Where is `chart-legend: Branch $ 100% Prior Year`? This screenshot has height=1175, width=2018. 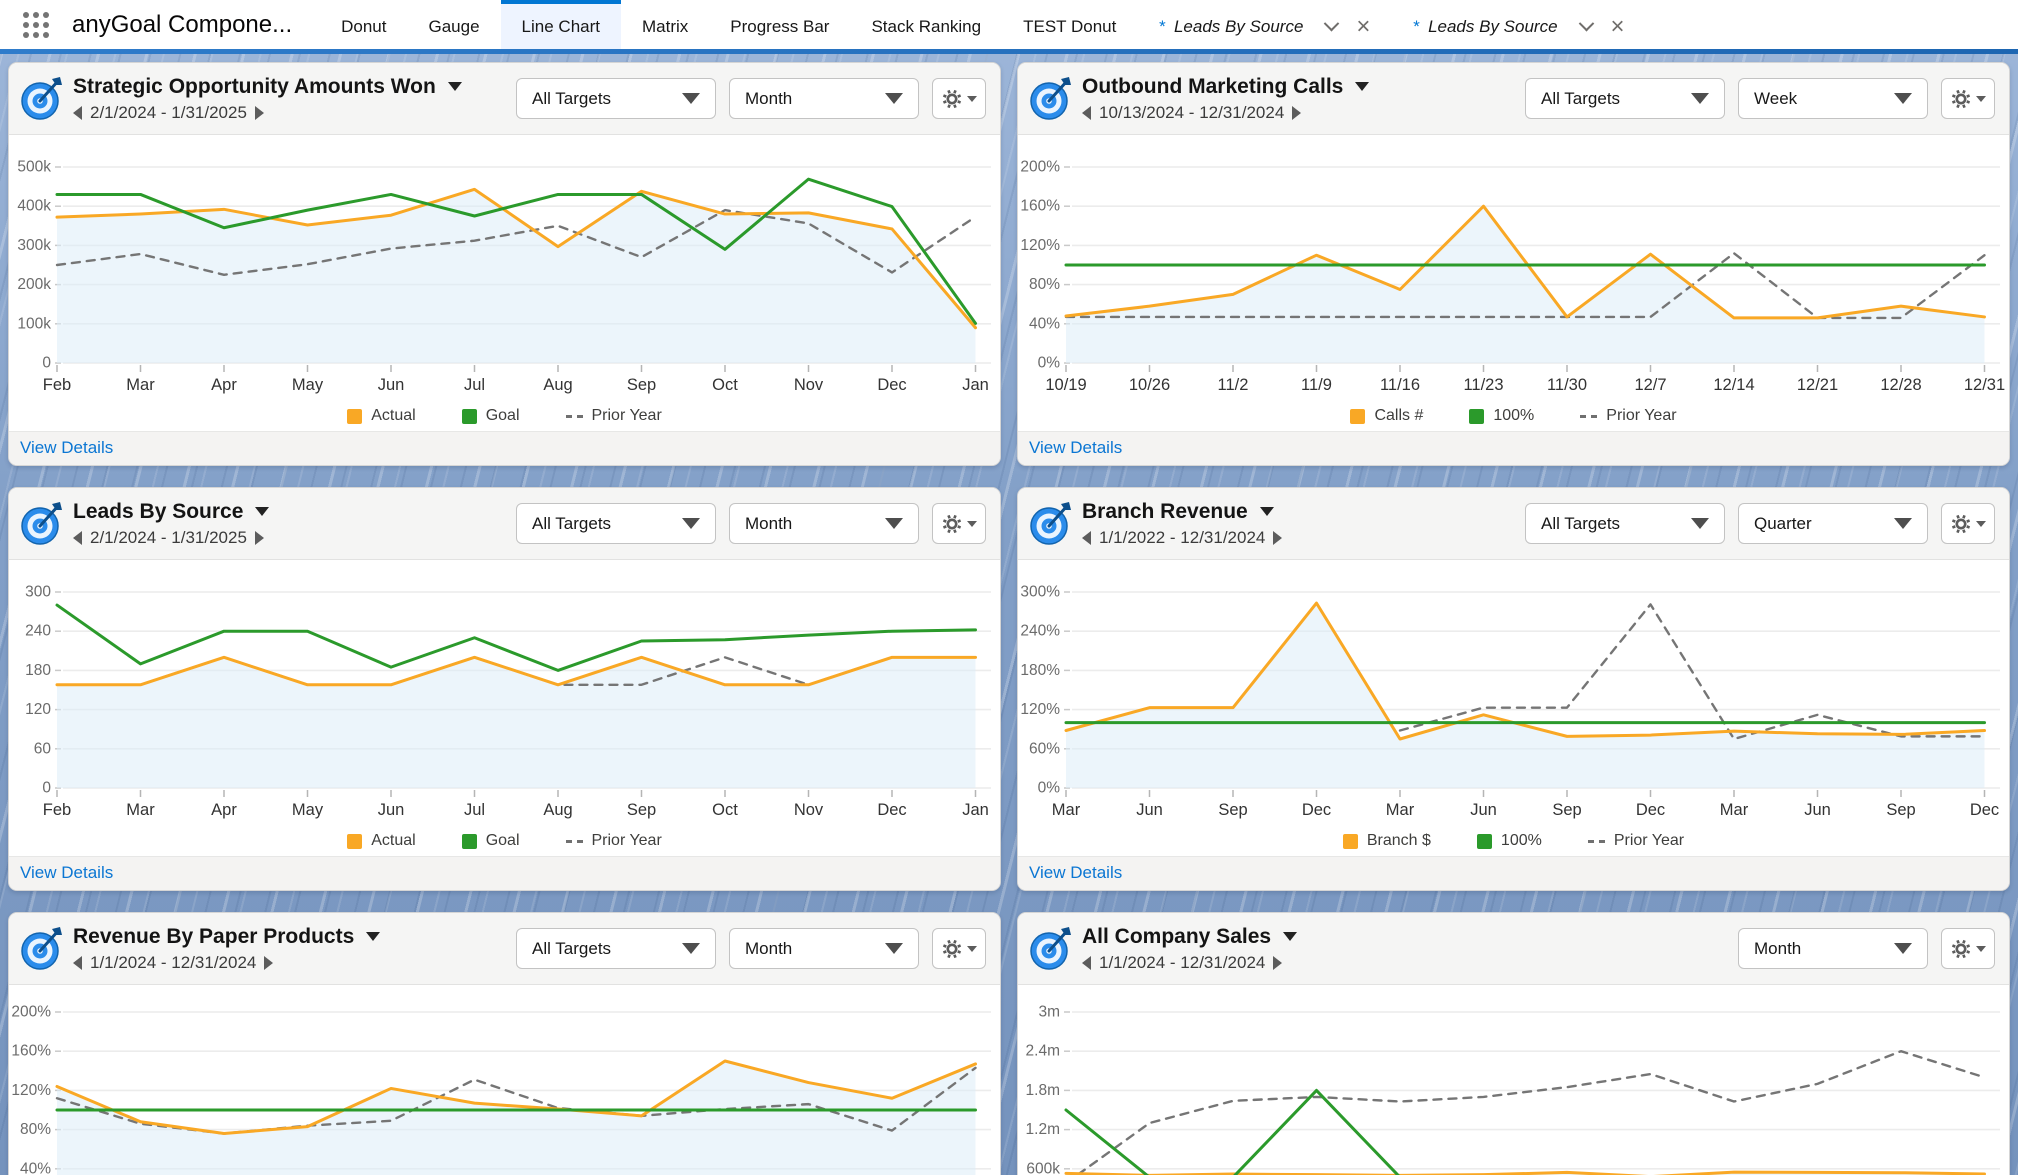 chart-legend: Branch $ 100% Prior Year is located at coordinates (1513, 841).